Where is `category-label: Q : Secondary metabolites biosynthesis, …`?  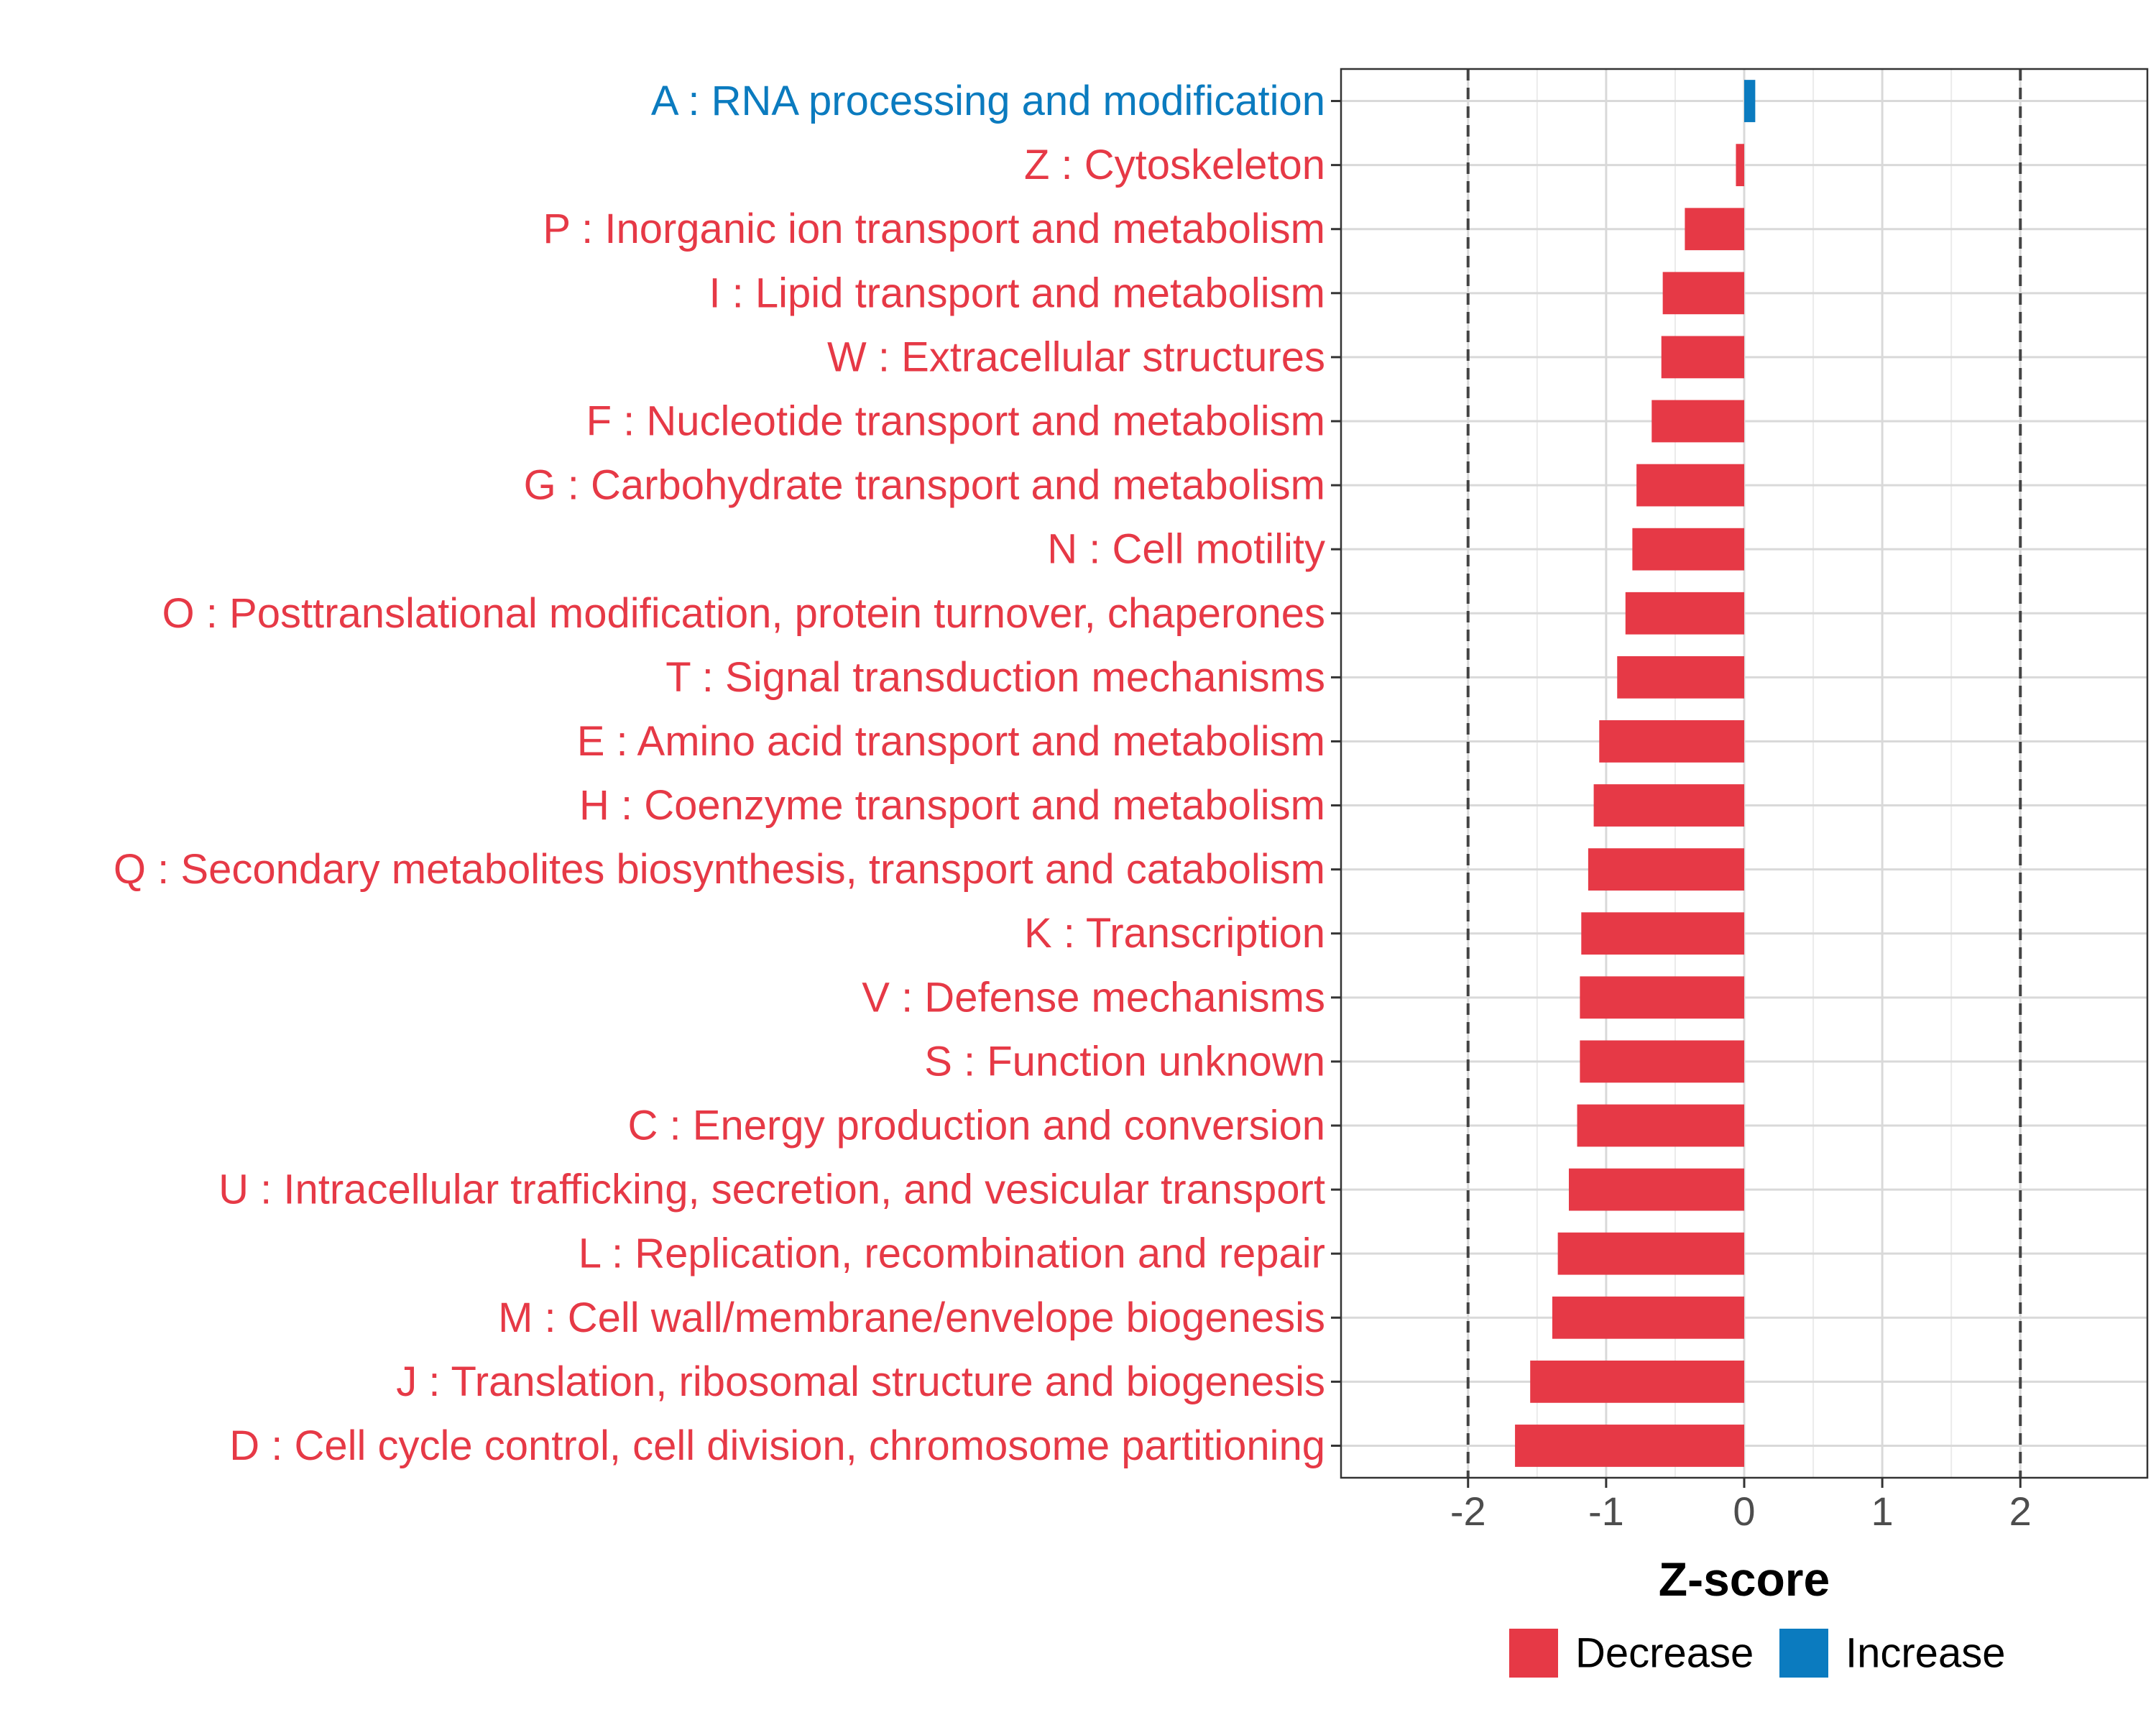
category-label: Q : Secondary metabolites biosynthesis, … is located at coordinates (719, 869).